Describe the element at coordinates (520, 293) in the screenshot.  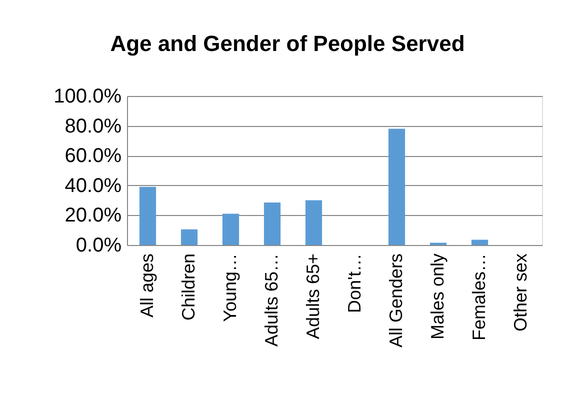
I see `x-tick-label: Other sex` at that location.